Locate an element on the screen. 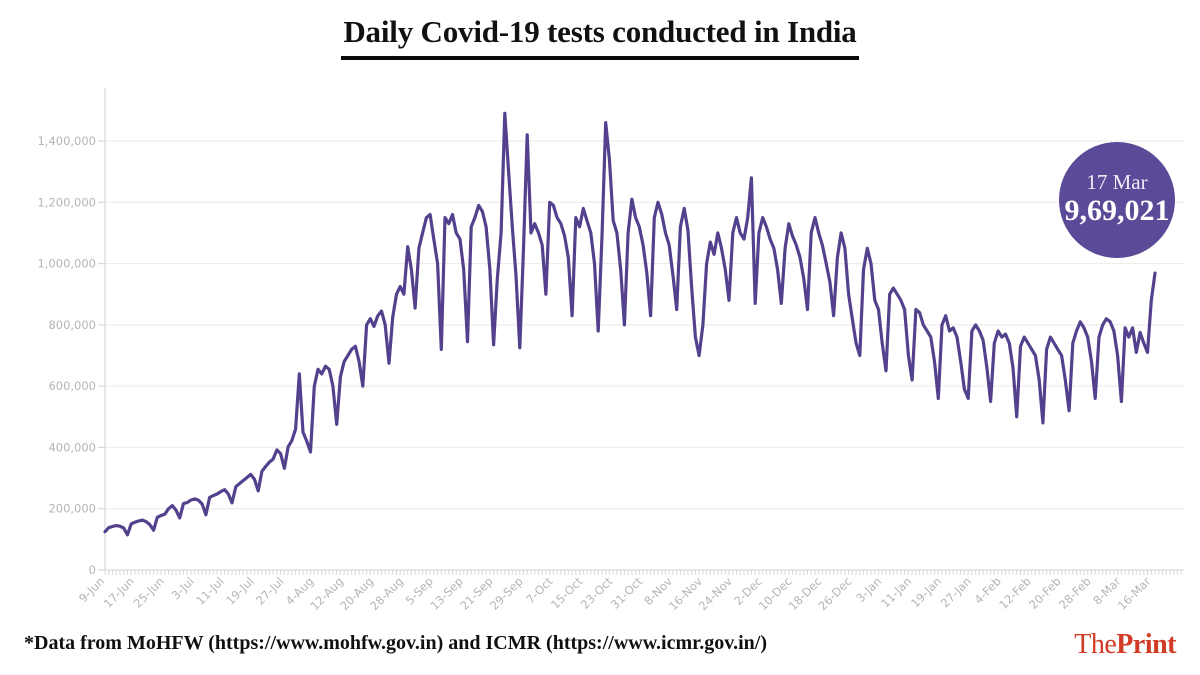  svg-text: 20-Feb is located at coordinates (1045, 593).